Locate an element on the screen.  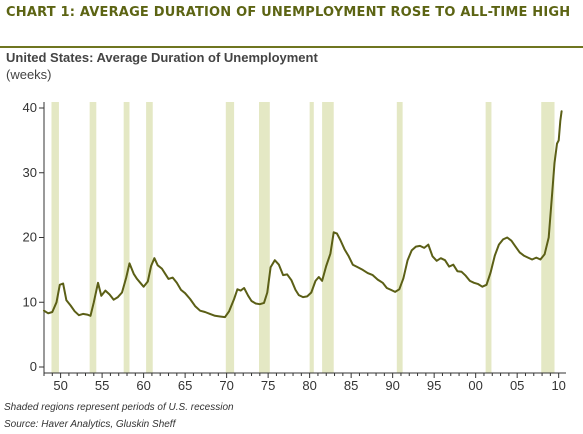
x-tick-label: 00 is located at coordinates (475, 385).